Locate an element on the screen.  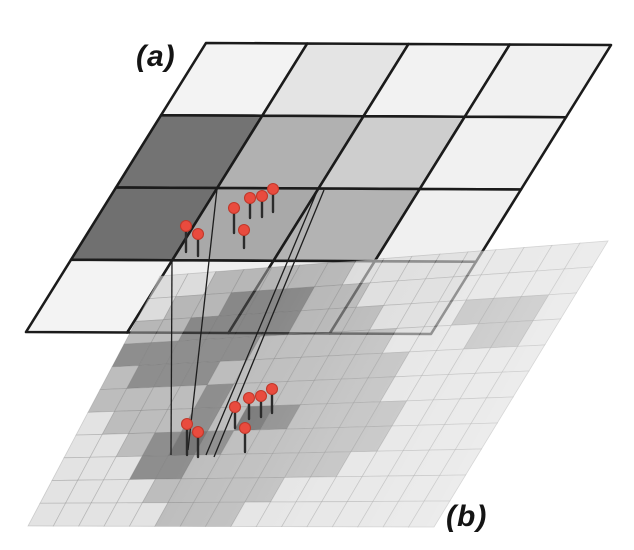
panel-a-label: (a) is located at coordinates (156, 56).